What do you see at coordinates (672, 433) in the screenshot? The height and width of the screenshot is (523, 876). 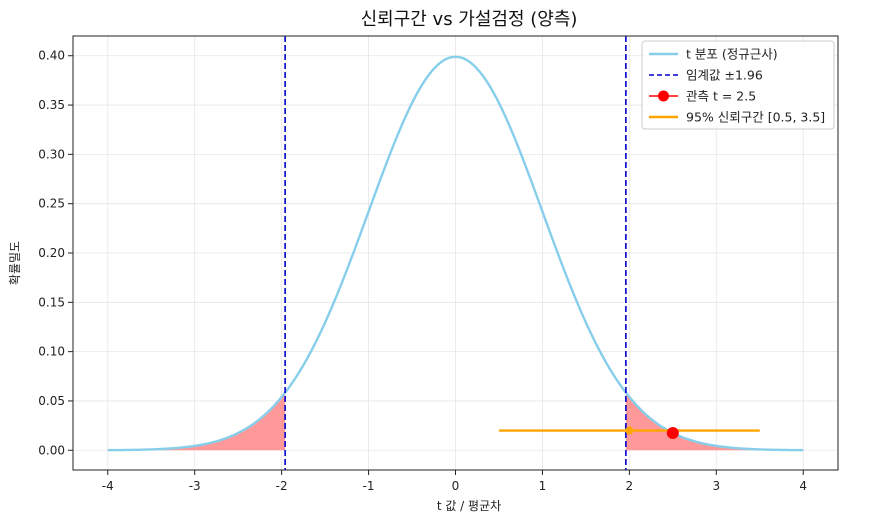 I see `observed-marker` at bounding box center [672, 433].